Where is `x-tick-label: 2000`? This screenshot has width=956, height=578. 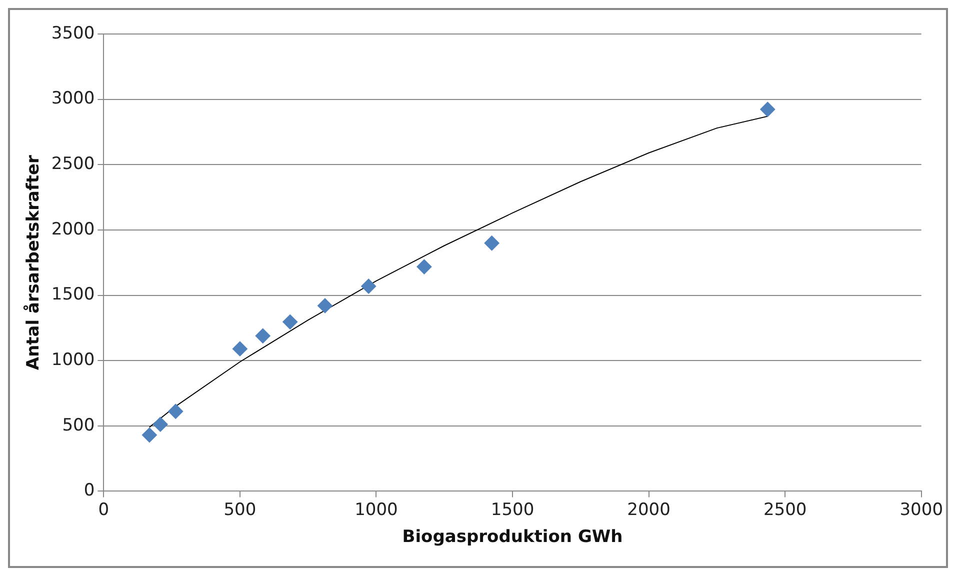
x-tick-label: 2000 is located at coordinates (648, 510).